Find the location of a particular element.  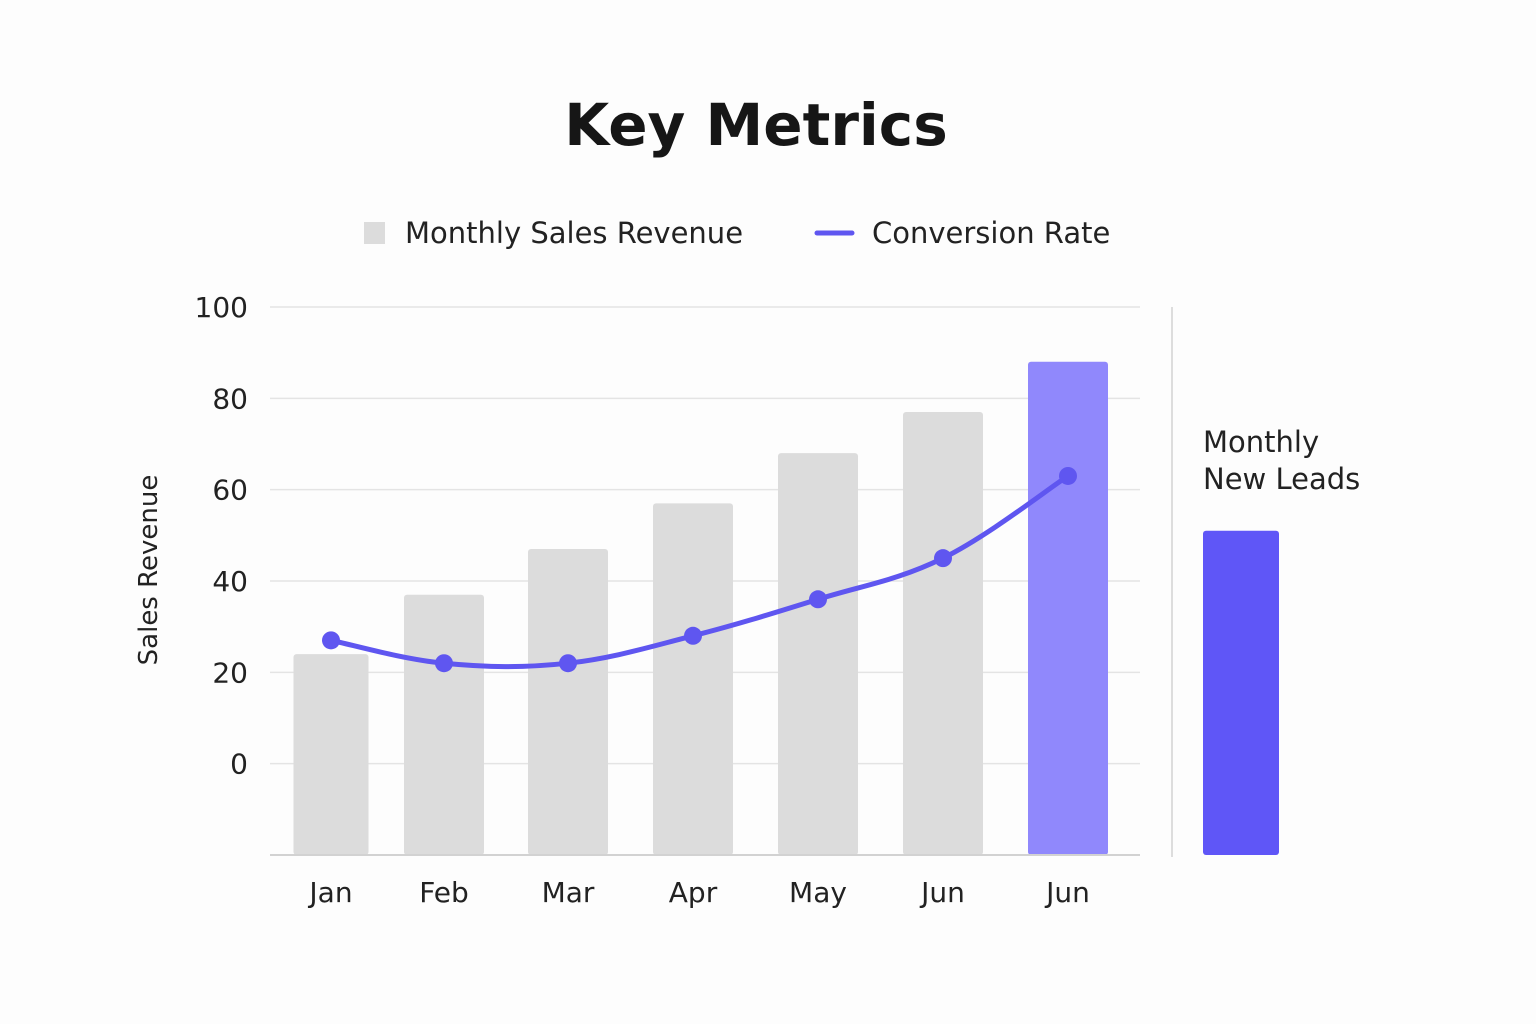

legend: Monthly Sales Revenue Conversion Rate is located at coordinates (737, 233).